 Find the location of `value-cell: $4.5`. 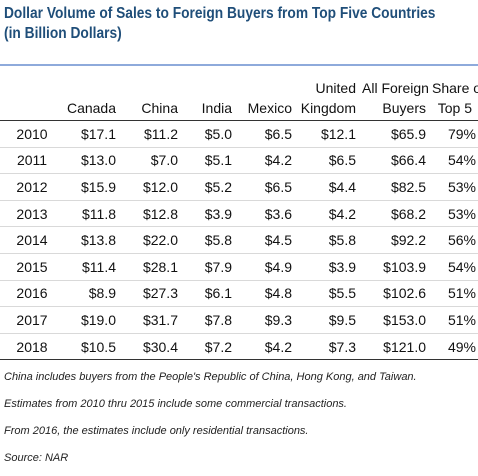

value-cell: $4.5 is located at coordinates (268, 240).